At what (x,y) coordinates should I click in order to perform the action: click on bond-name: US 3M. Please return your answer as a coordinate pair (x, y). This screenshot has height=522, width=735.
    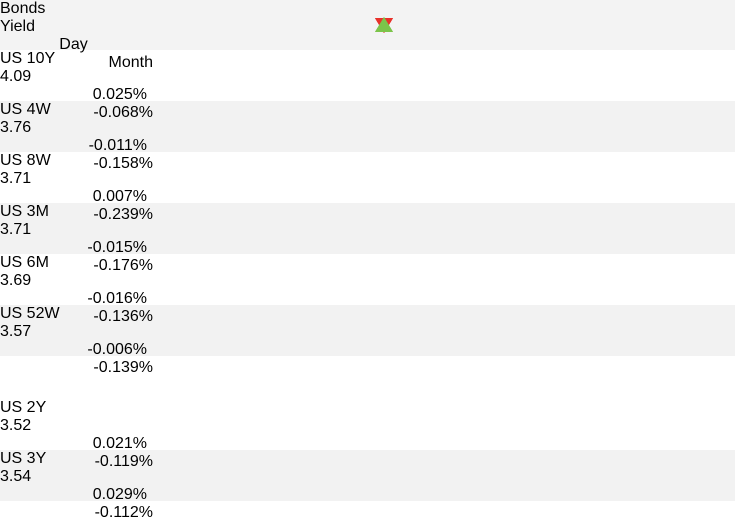
    Looking at the image, I should click on (24, 211).